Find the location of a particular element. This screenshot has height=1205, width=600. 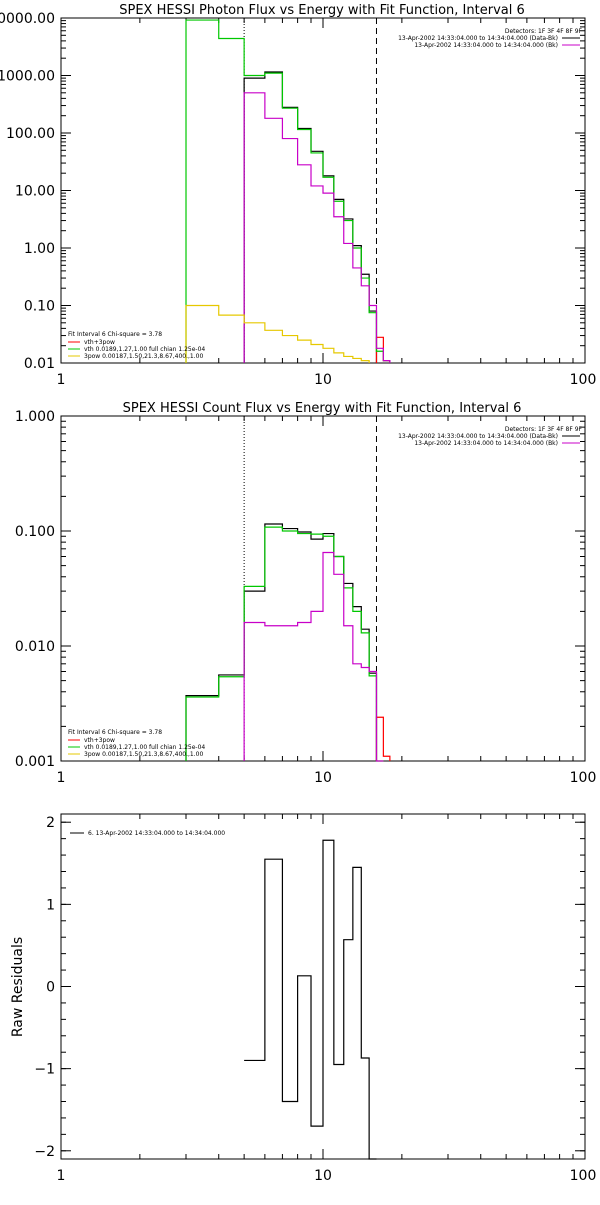

y-tick-label: 0 is located at coordinates (50, 988).